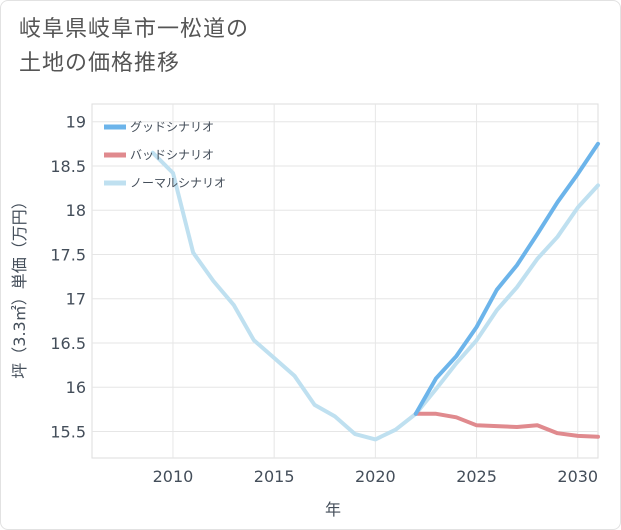  What do you see at coordinates (76, 122) in the screenshot?
I see `y-tick-label: 19` at bounding box center [76, 122].